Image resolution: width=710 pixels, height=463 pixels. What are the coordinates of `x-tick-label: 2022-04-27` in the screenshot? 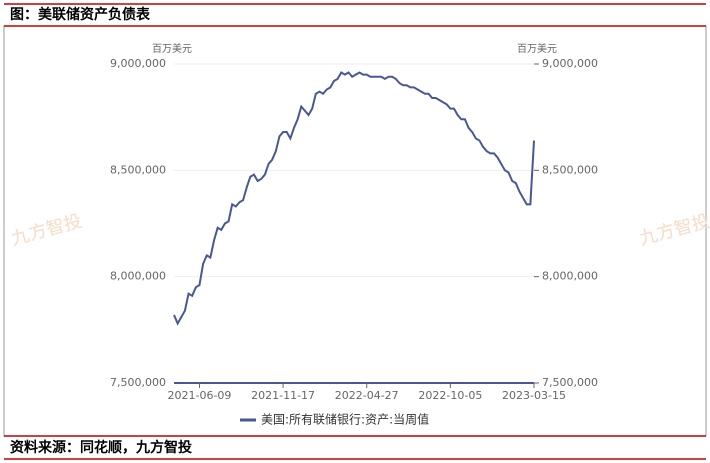 It's located at (367, 395).